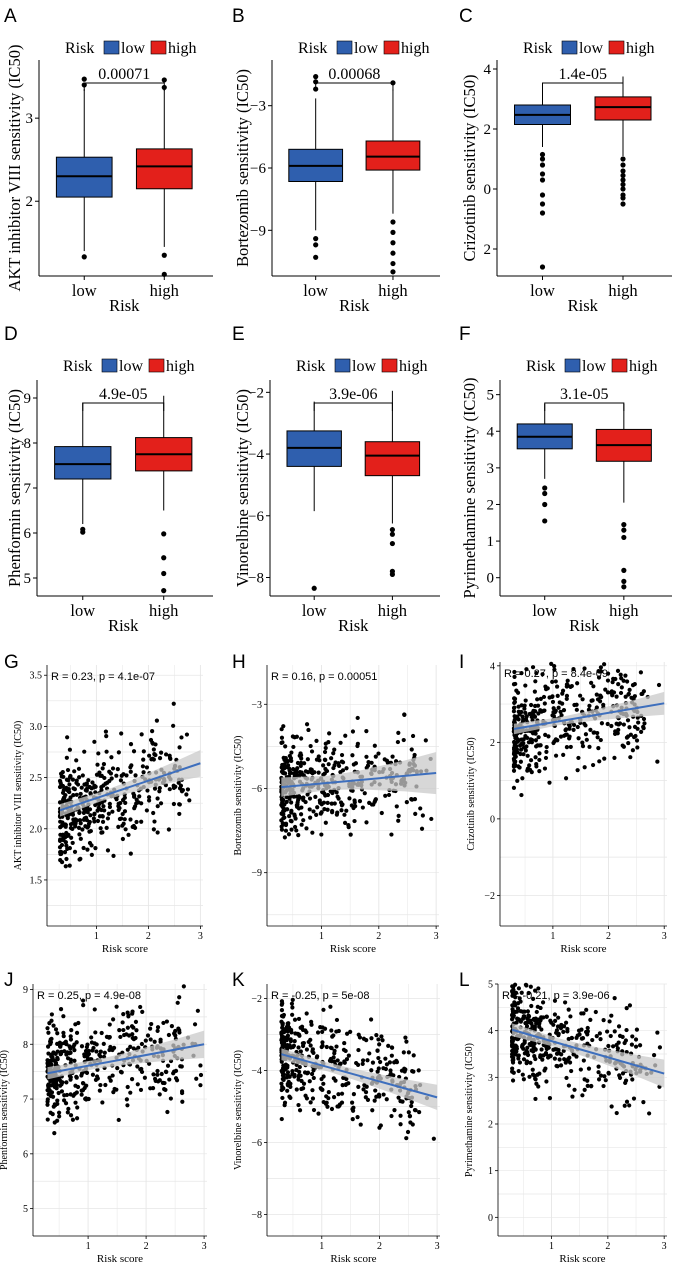 Image resolution: width=685 pixels, height=1277 pixels. What do you see at coordinates (556, 674) in the screenshot?
I see `correlation-label: R = 0.27, p = 8.4e-09` at bounding box center [556, 674].